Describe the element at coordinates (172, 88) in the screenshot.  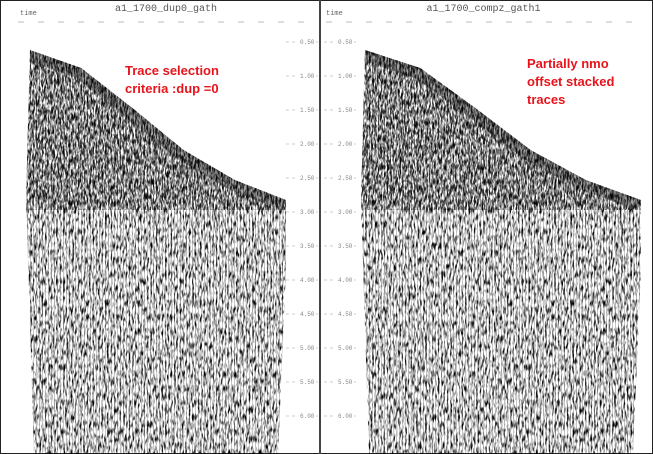
I see `annotation: criteria :dup =0` at that location.